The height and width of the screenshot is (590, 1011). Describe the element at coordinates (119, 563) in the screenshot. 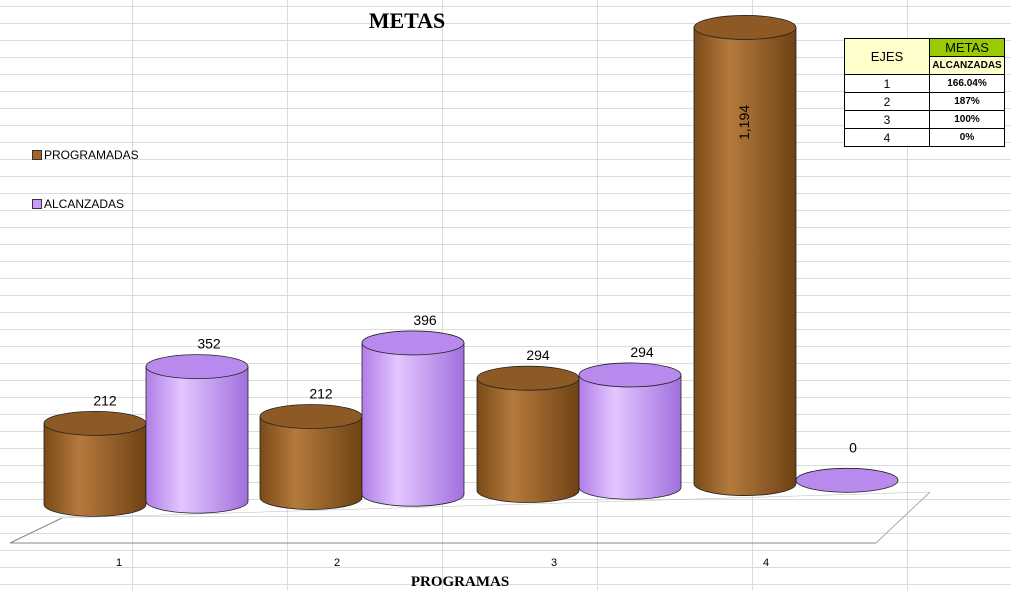

I see `x-tick-label: 1` at that location.